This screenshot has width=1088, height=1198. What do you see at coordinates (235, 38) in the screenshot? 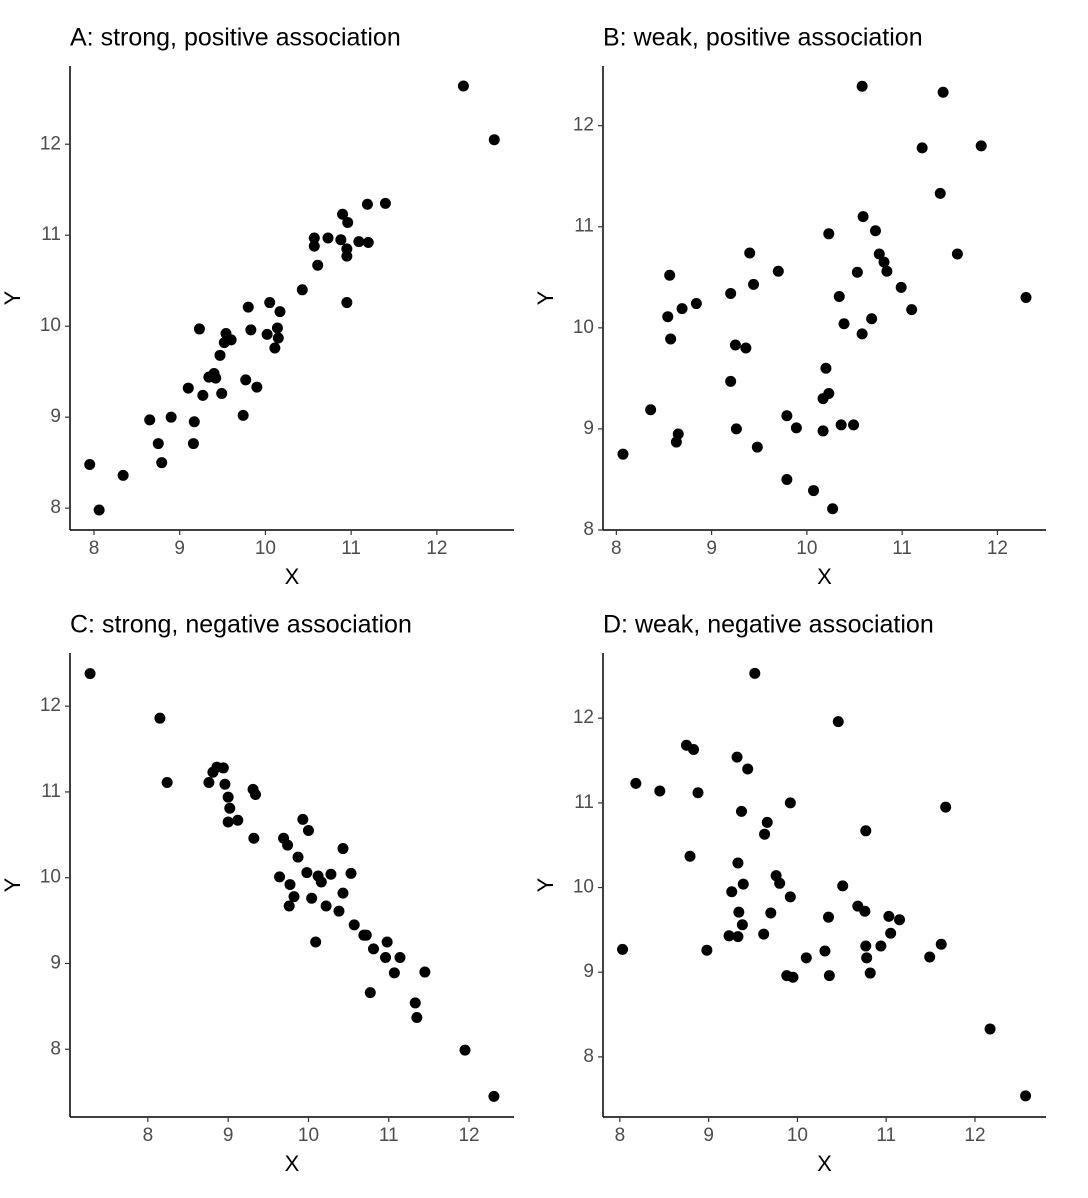
I see `panel-title: A: strong, positive association` at bounding box center [235, 38].